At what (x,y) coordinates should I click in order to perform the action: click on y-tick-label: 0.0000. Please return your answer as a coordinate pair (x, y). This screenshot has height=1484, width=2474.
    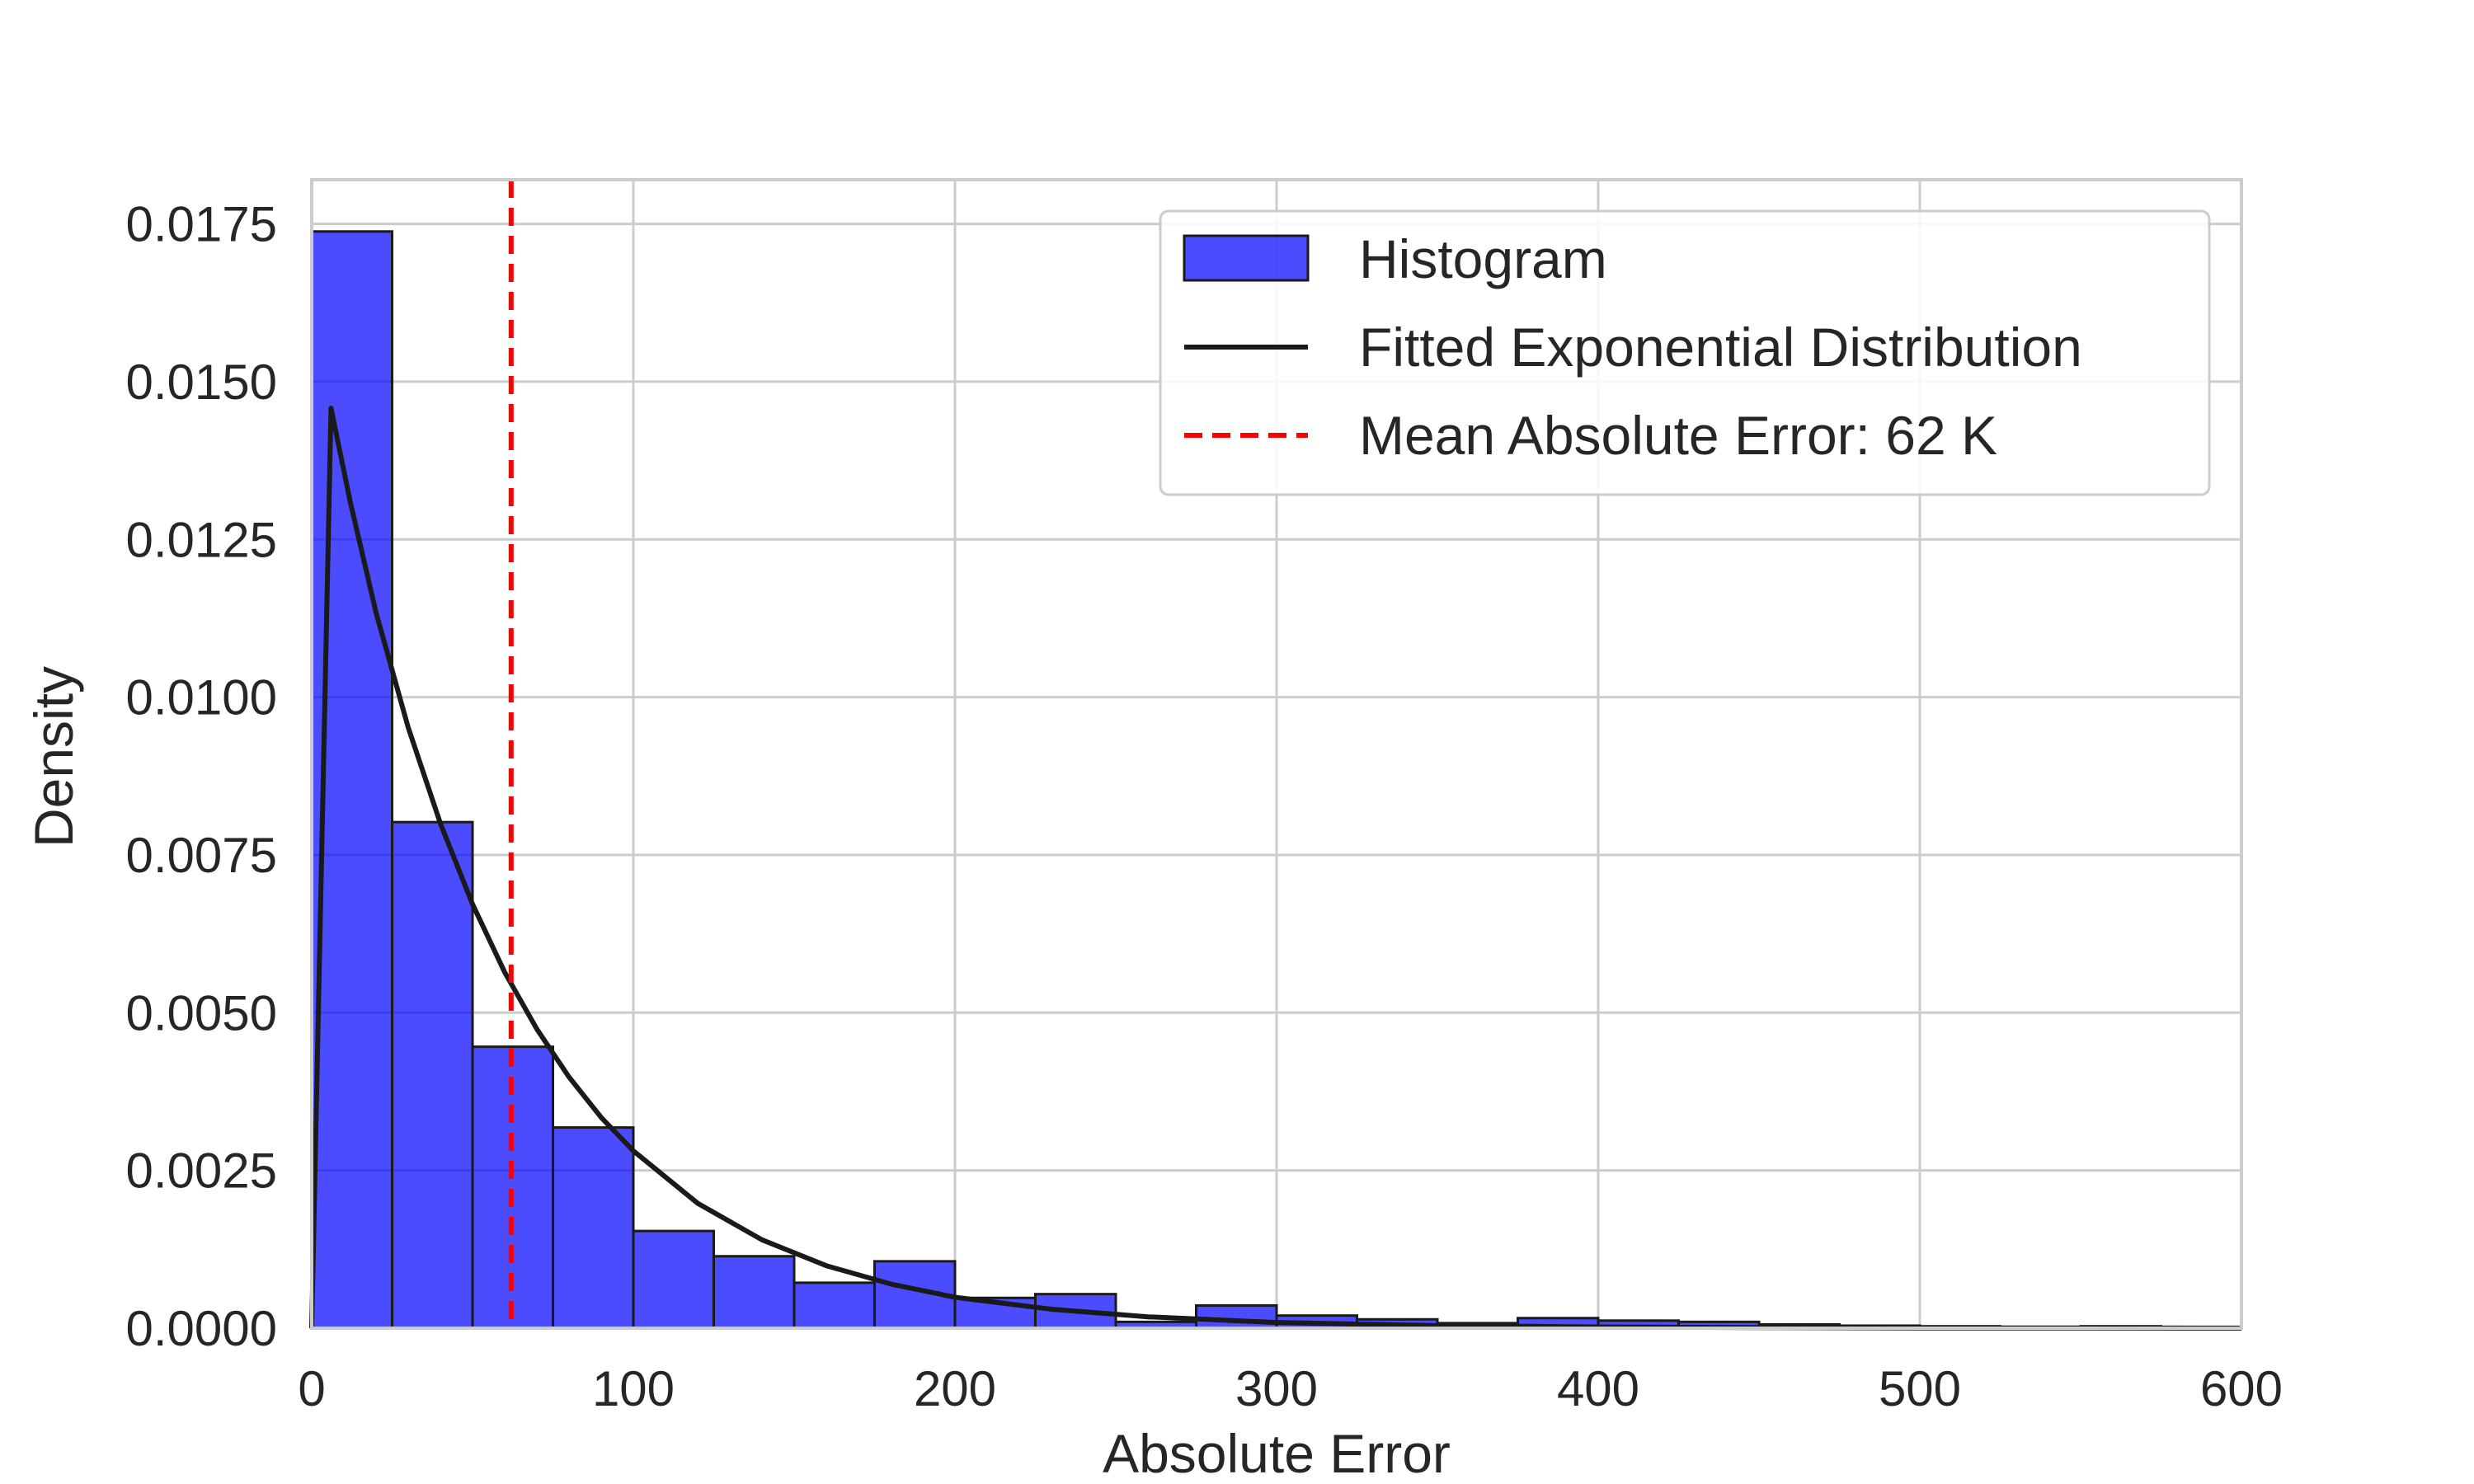
    Looking at the image, I should click on (201, 1328).